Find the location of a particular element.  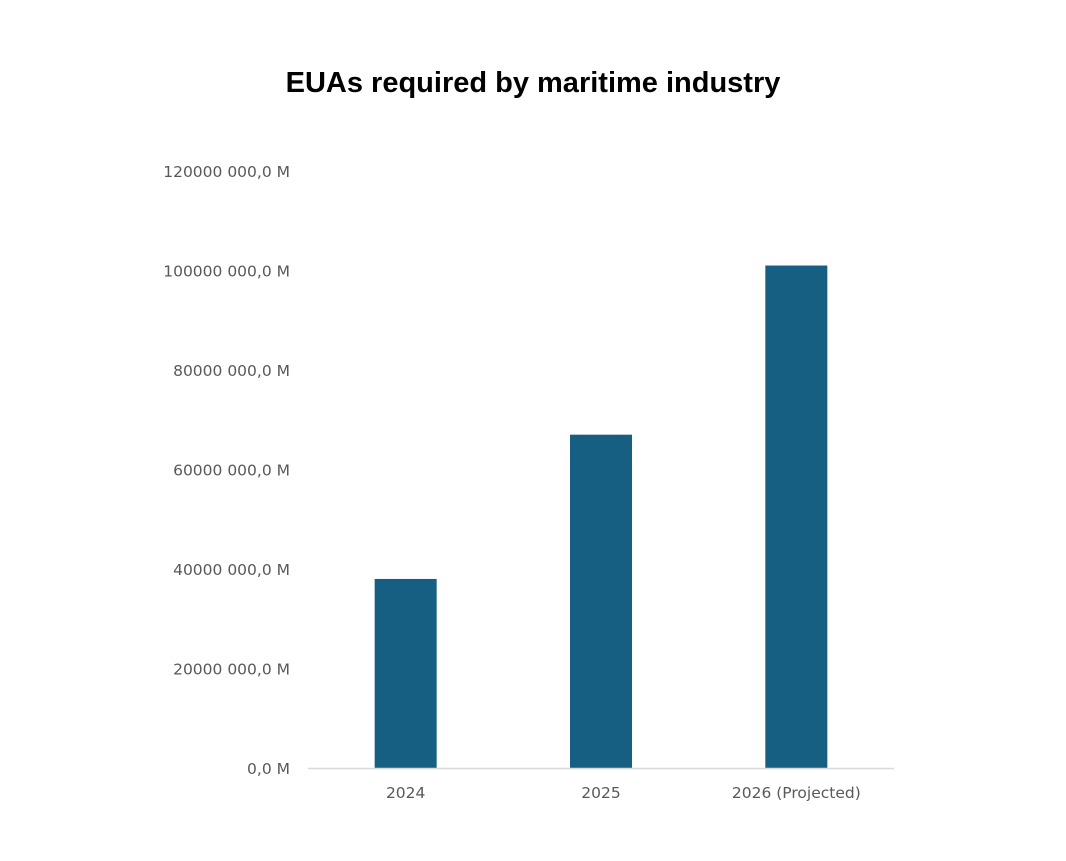

x-category-label: 2025 is located at coordinates (600, 793).